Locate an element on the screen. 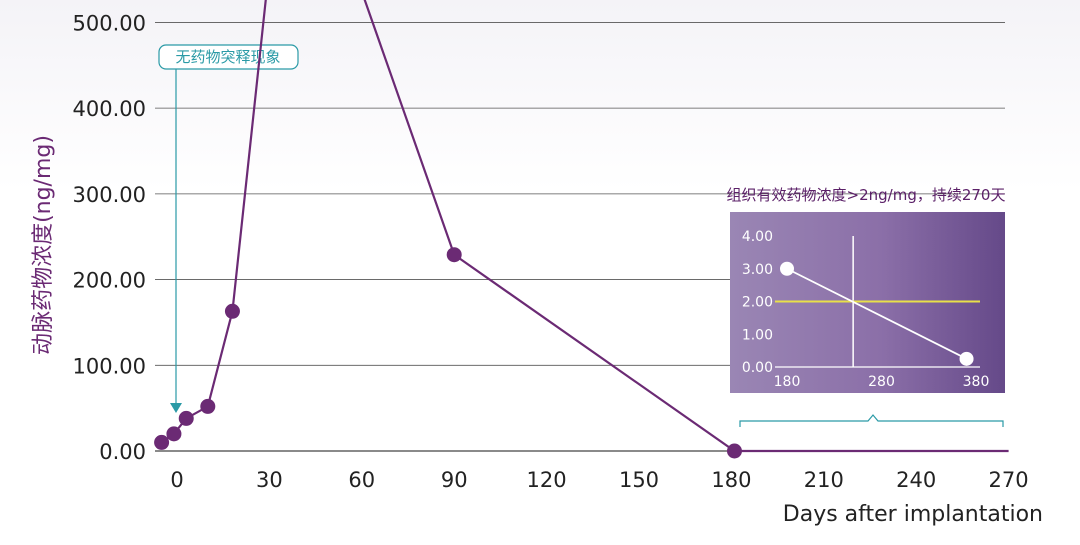 The image size is (1080, 545). x-tick-label-2: 60 is located at coordinates (361, 480).